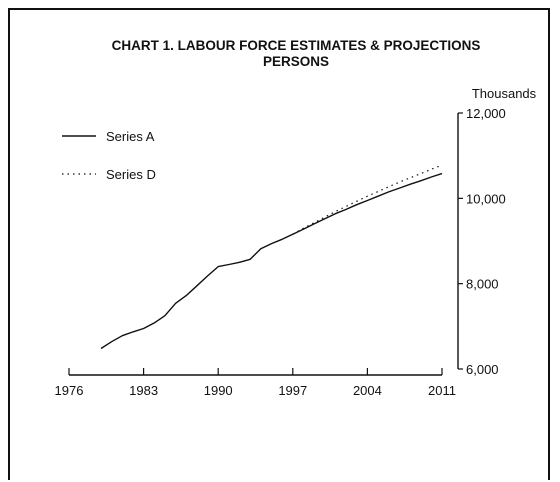 The image size is (560, 482). I want to click on x-tick-label: 1990, so click(218, 390).